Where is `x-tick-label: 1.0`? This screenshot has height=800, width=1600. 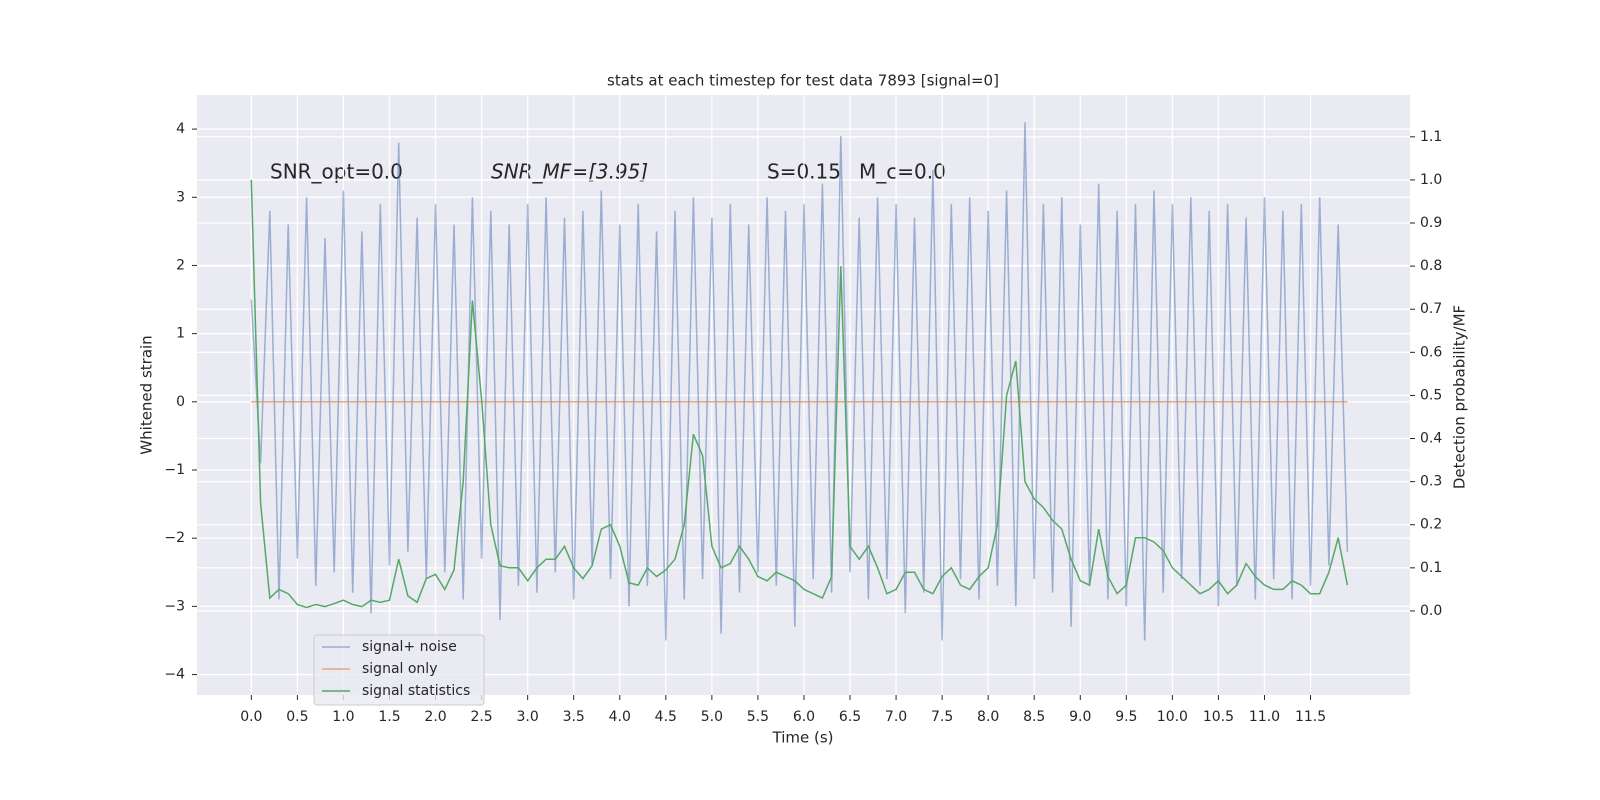
x-tick-label: 1.0 is located at coordinates (343, 717).